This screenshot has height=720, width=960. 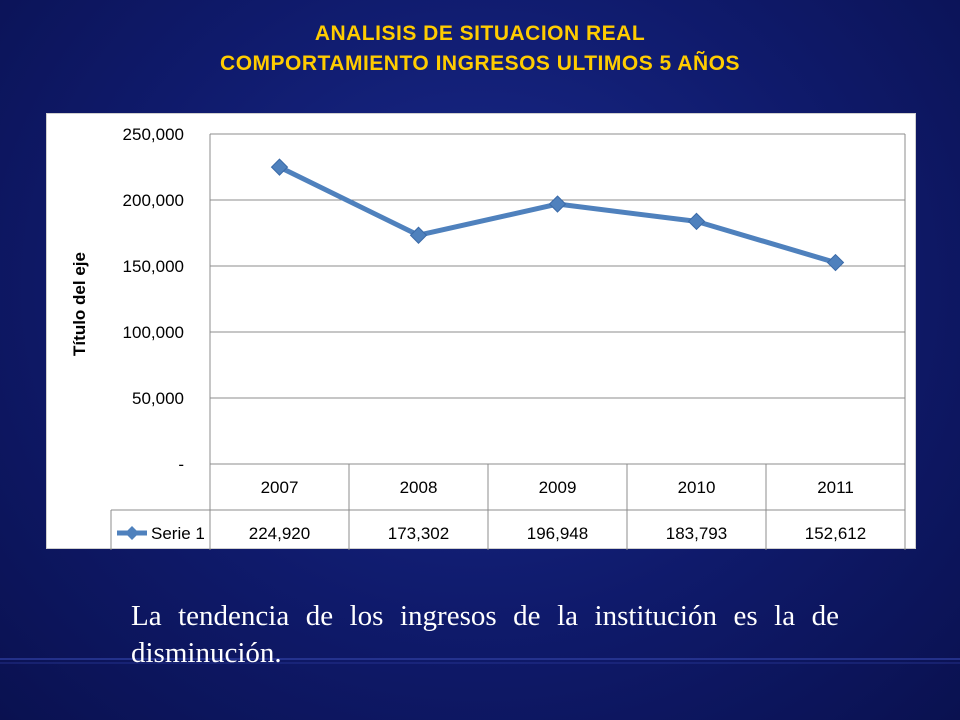 What do you see at coordinates (480, 33) in the screenshot?
I see `slide-title-line-1: ANALISIS DE SITUACION REAL` at bounding box center [480, 33].